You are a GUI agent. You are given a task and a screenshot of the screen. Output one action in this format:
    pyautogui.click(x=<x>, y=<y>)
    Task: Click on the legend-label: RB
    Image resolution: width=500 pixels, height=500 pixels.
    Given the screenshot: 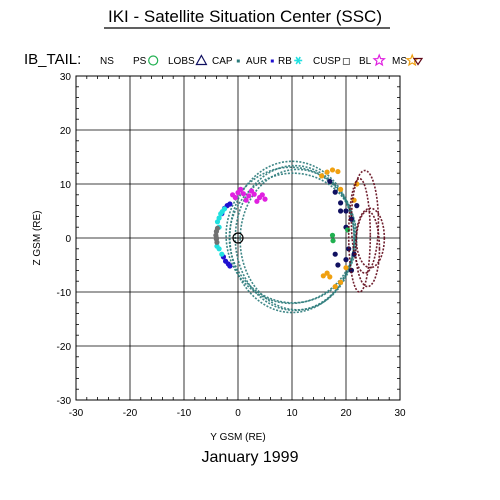 What is the action you would take?
    pyautogui.click(x=285, y=61)
    